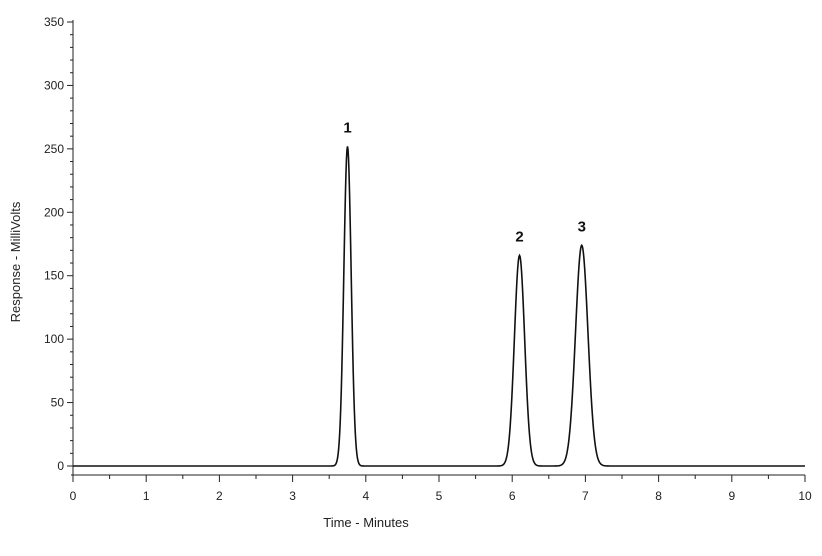 This screenshot has width=822, height=556. What do you see at coordinates (60, 466) in the screenshot?
I see `y-tick-label: 0` at bounding box center [60, 466].